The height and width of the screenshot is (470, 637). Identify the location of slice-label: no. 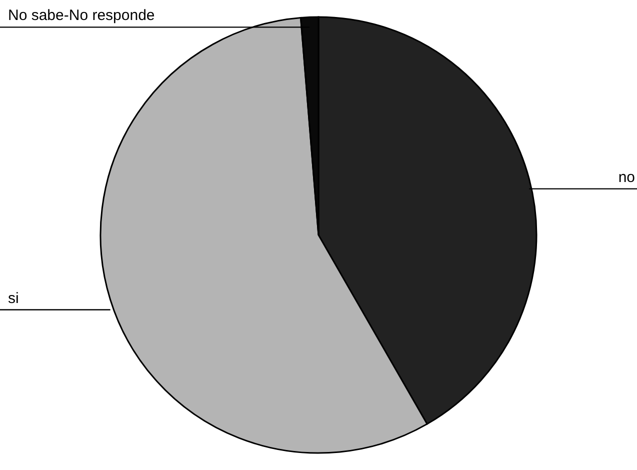
(626, 177).